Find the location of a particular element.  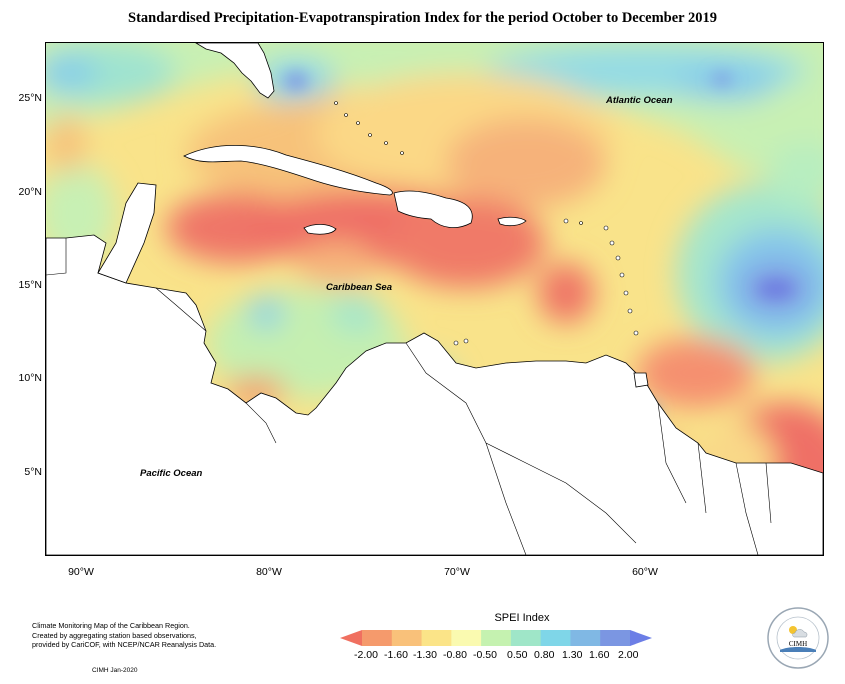

legend-label: 0.80 is located at coordinates (544, 655).